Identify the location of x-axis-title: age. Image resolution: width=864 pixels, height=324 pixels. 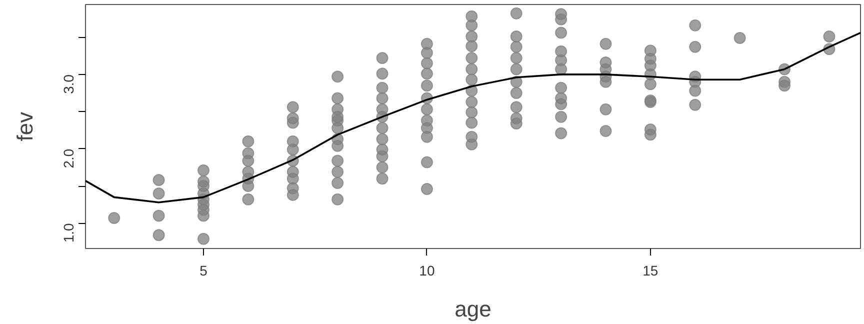
(473, 309).